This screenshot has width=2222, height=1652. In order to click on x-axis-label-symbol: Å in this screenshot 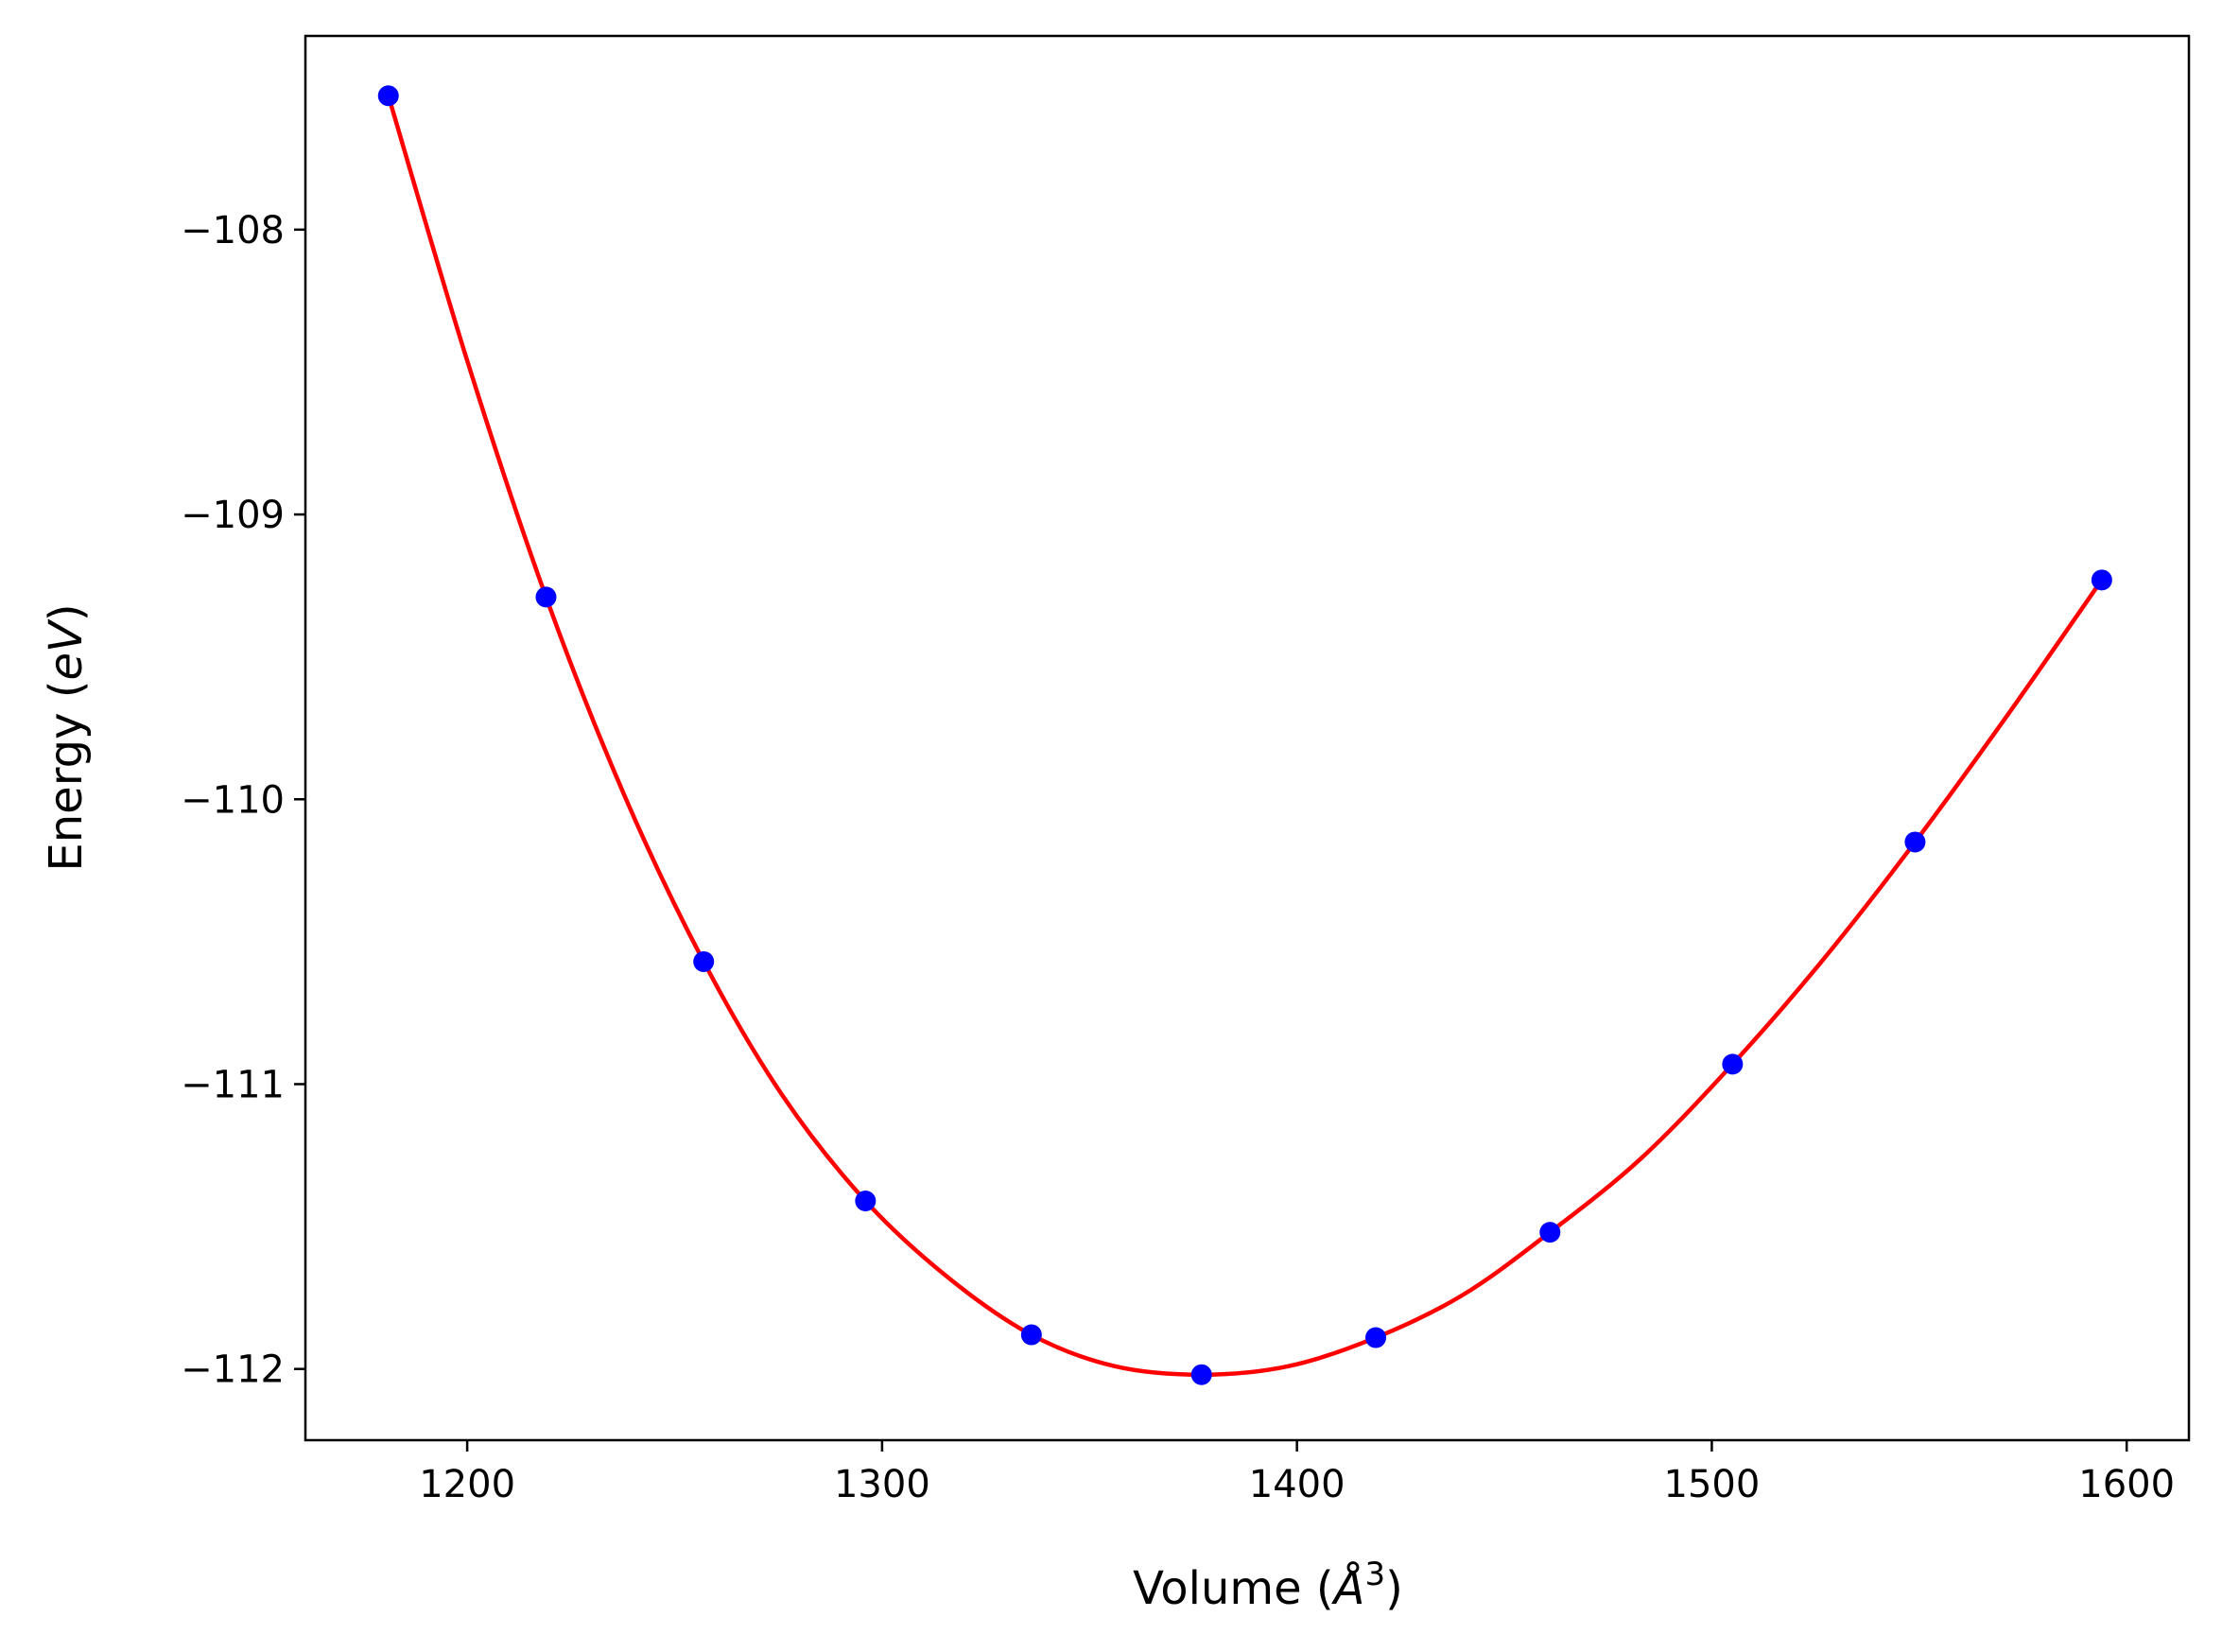, I will do `click(1348, 1588)`.